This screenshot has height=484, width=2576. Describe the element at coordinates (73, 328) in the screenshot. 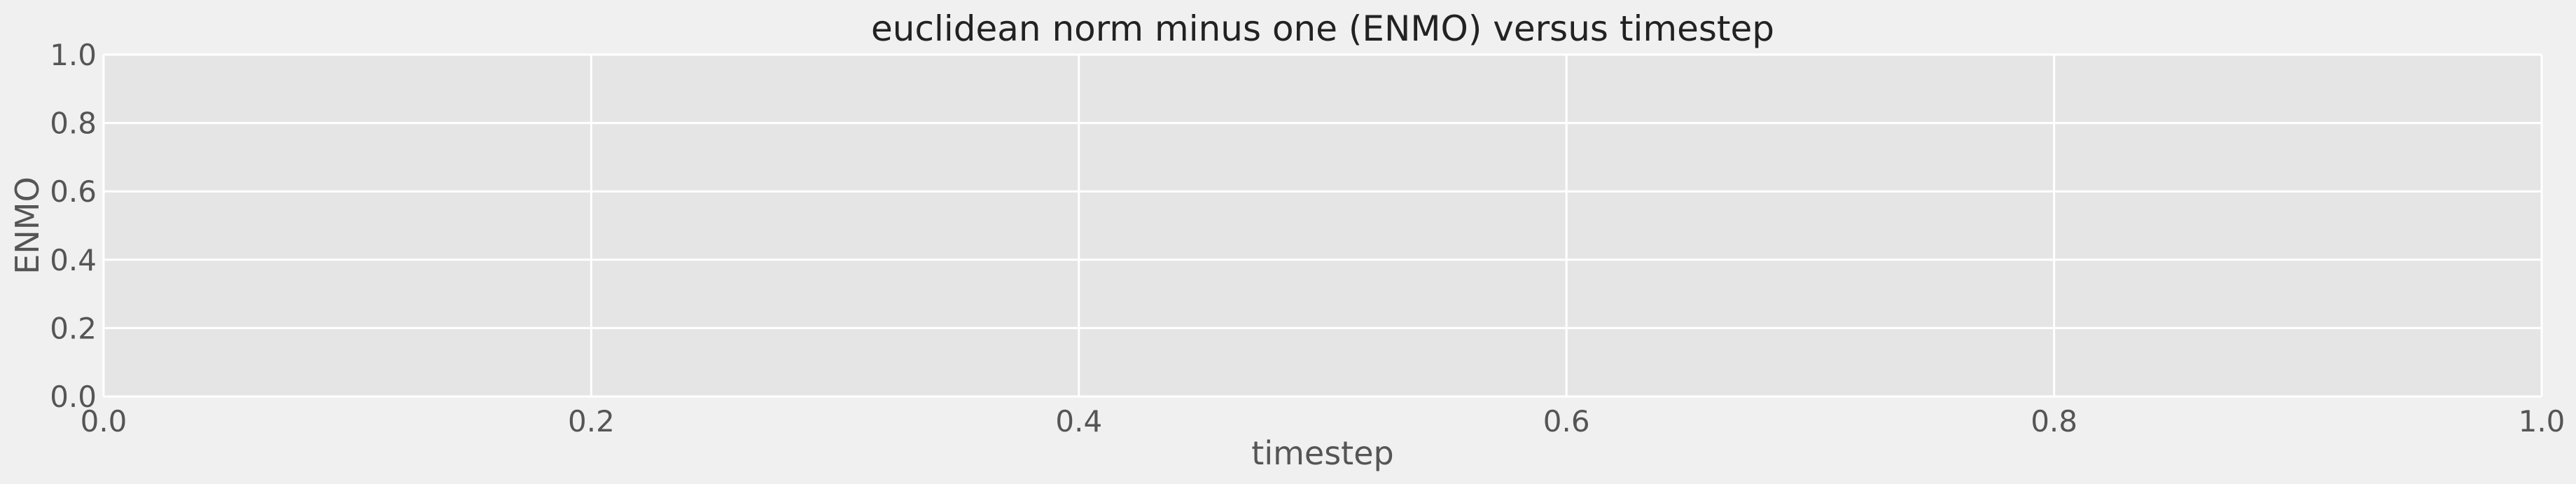

I see `y-tick-label: 0.2` at that location.